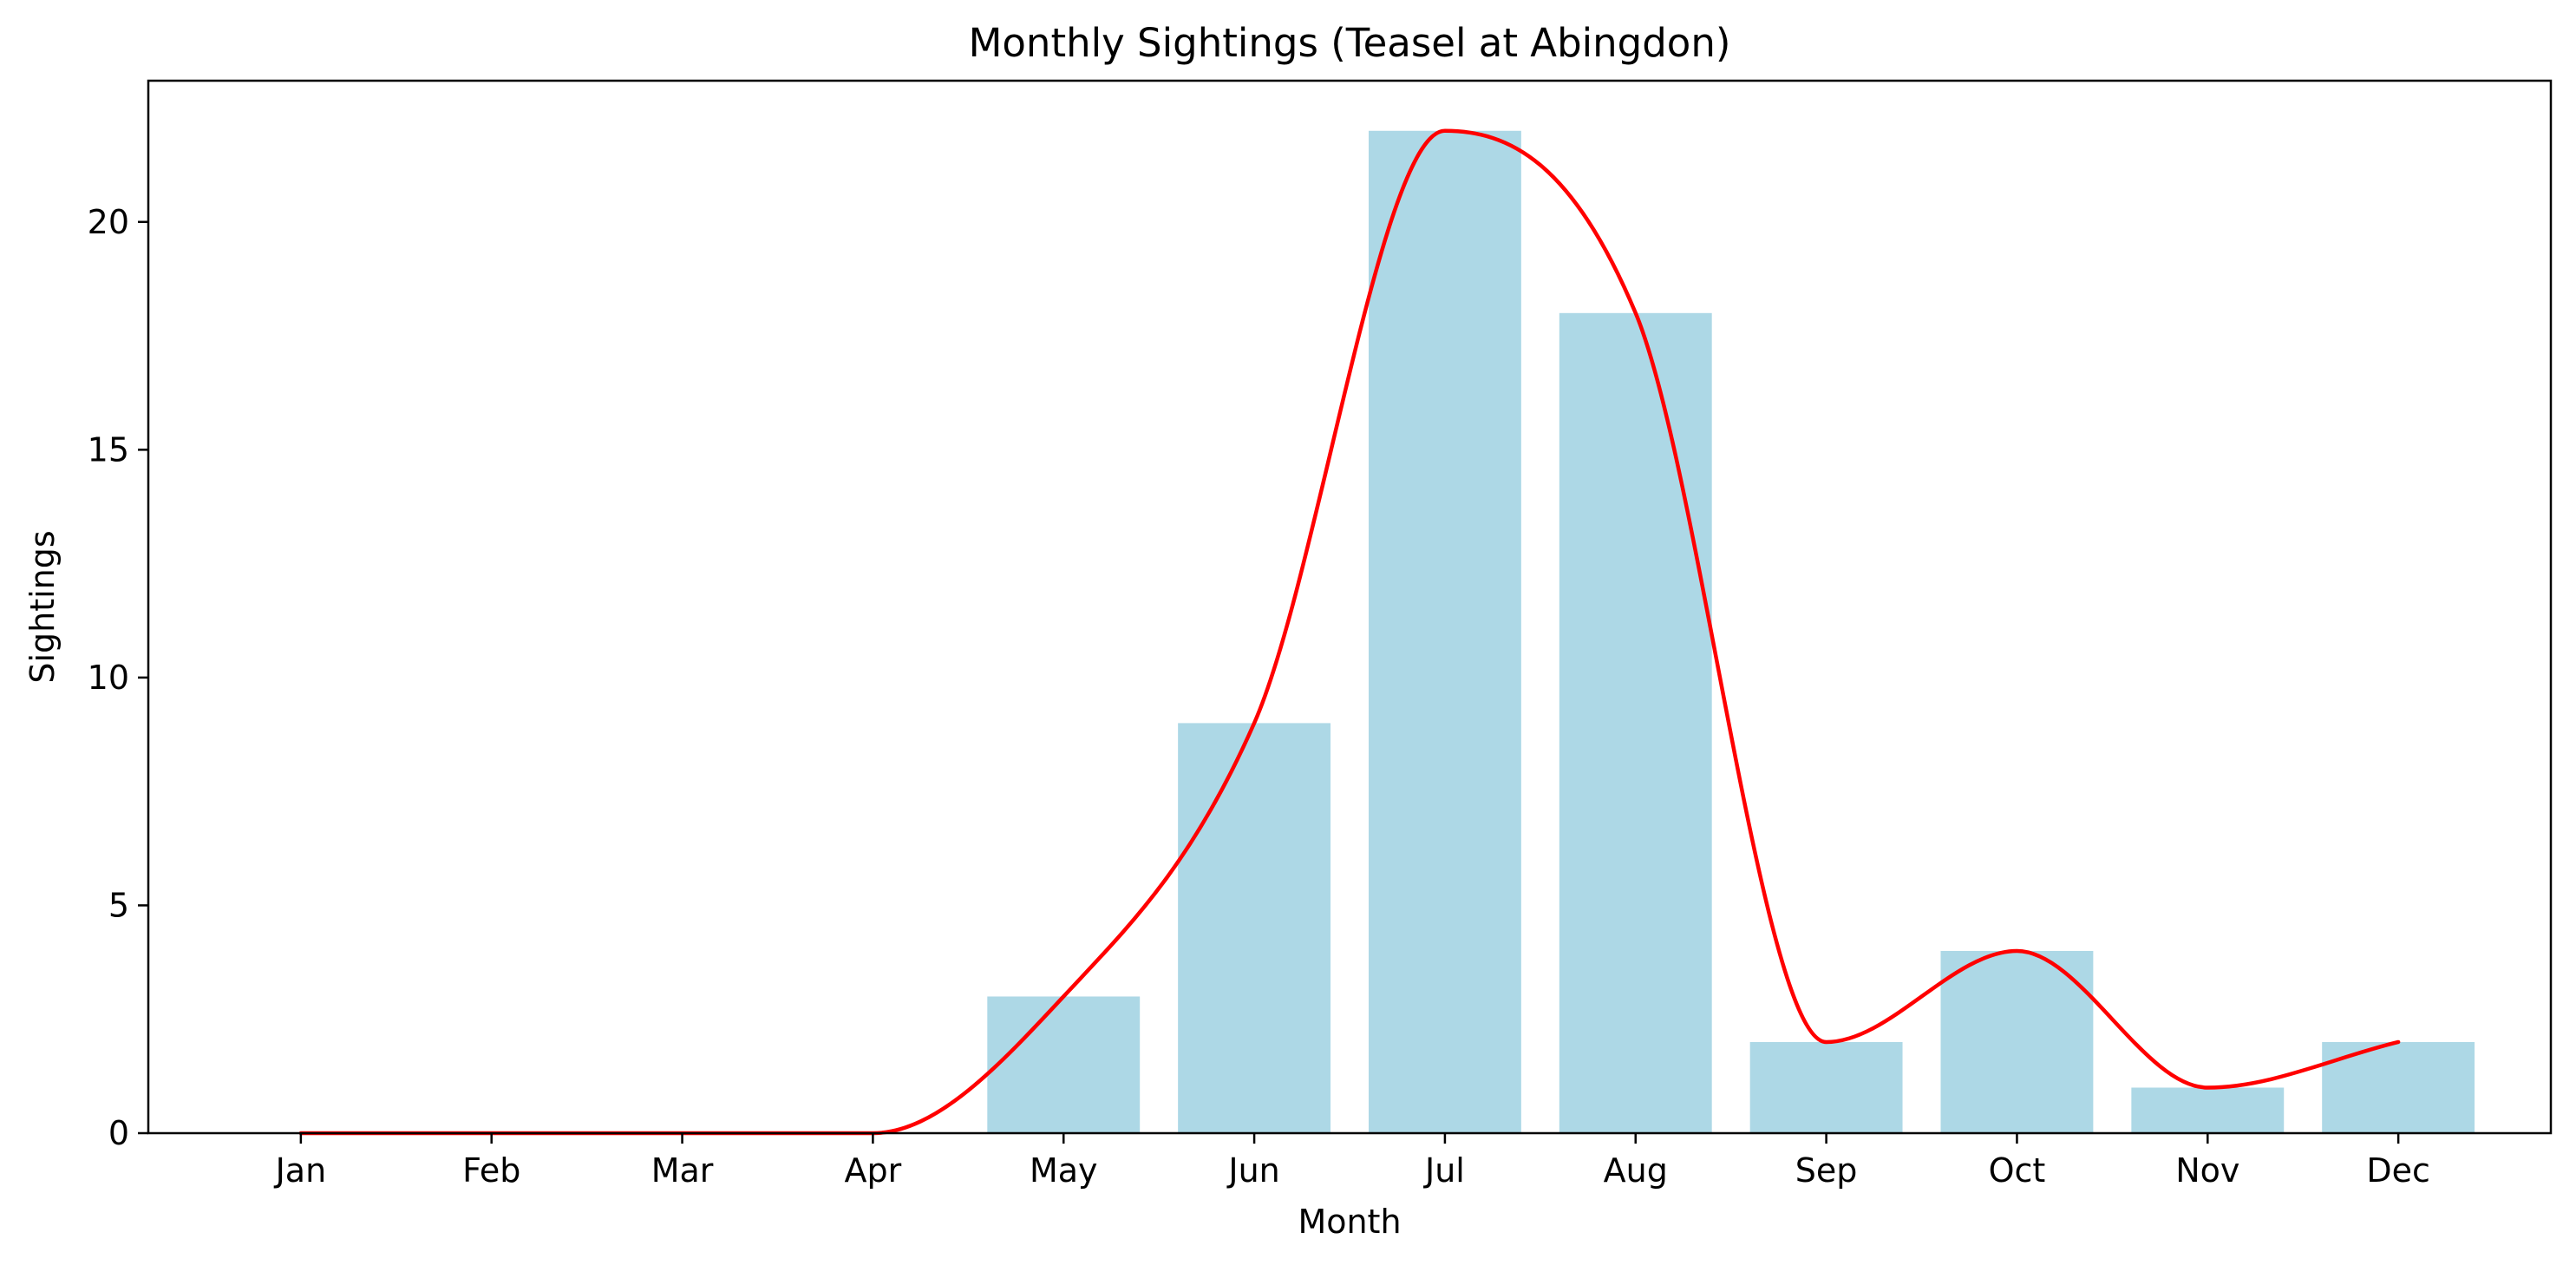 The image size is (2576, 1272). I want to click on bar-aug, so click(1635, 723).